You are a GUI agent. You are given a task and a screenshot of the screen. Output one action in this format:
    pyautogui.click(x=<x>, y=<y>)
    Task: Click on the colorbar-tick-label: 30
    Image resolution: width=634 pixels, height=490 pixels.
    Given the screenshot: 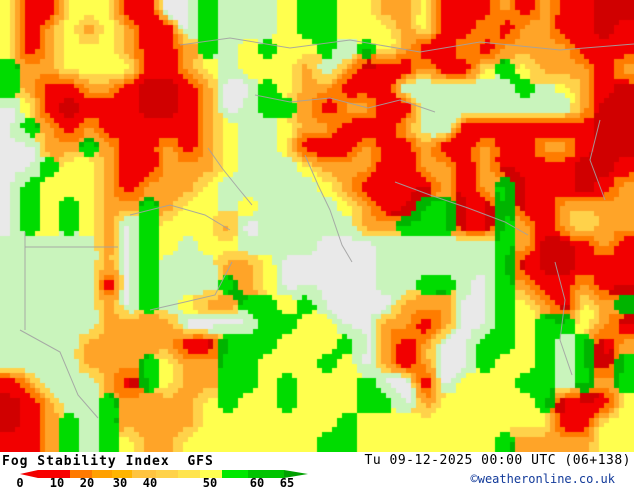 What is the action you would take?
    pyautogui.click(x=120, y=483)
    